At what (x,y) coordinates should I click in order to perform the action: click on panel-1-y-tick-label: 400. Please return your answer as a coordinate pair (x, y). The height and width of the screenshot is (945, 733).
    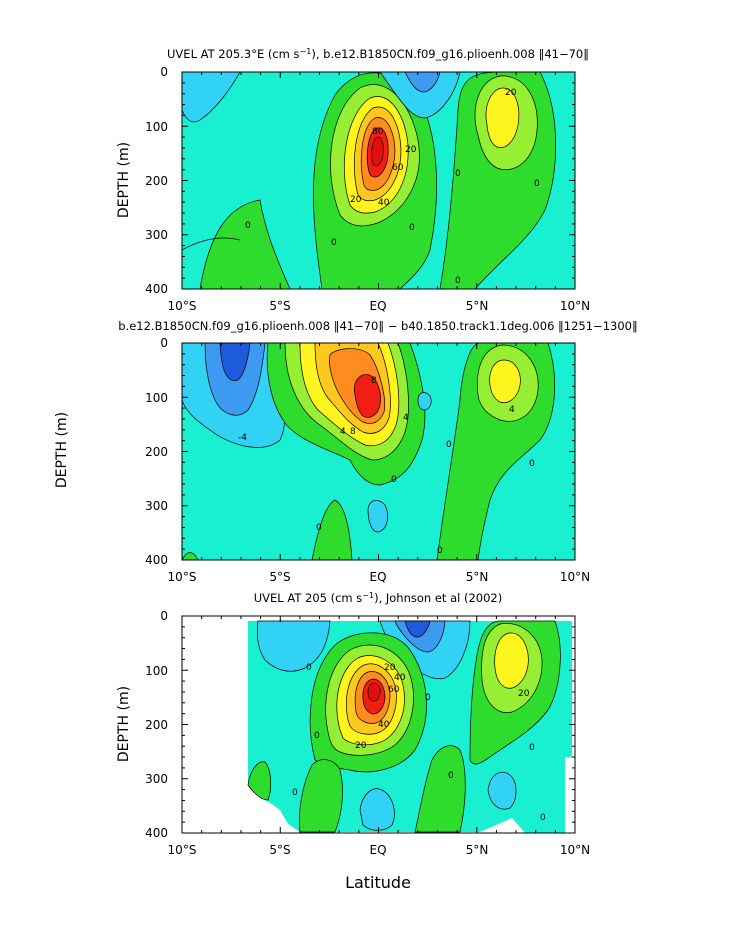
    Looking at the image, I should click on (156, 289).